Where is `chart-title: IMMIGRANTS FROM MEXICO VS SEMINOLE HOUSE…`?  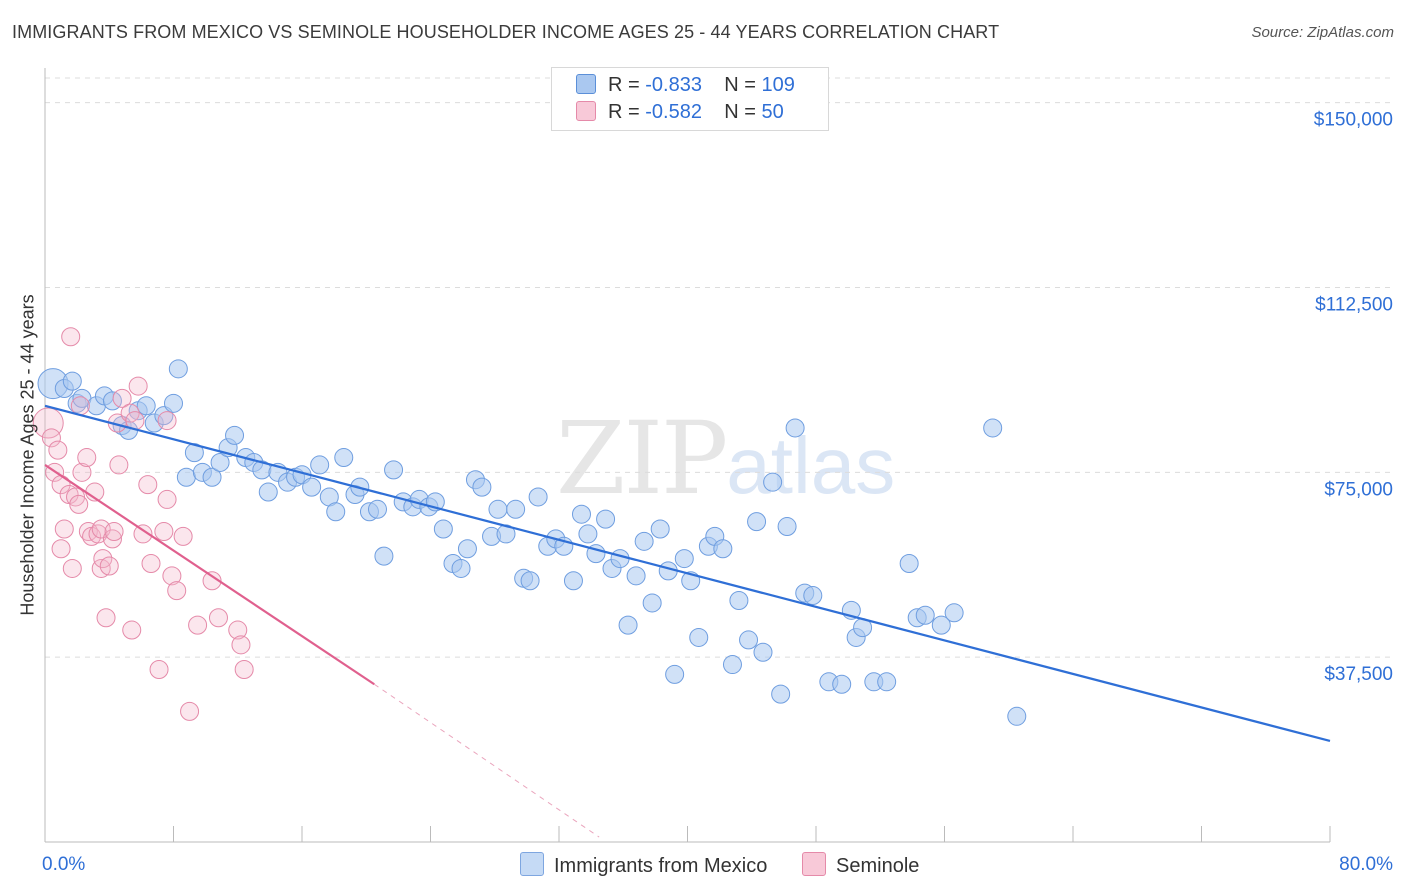 chart-title: IMMIGRANTS FROM MEXICO VS SEMINOLE HOUSE… is located at coordinates (506, 32).